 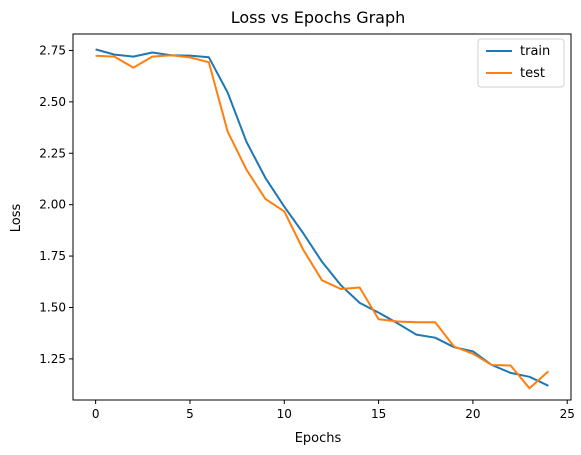 I want to click on x-tick-label: 15, so click(x=378, y=414).